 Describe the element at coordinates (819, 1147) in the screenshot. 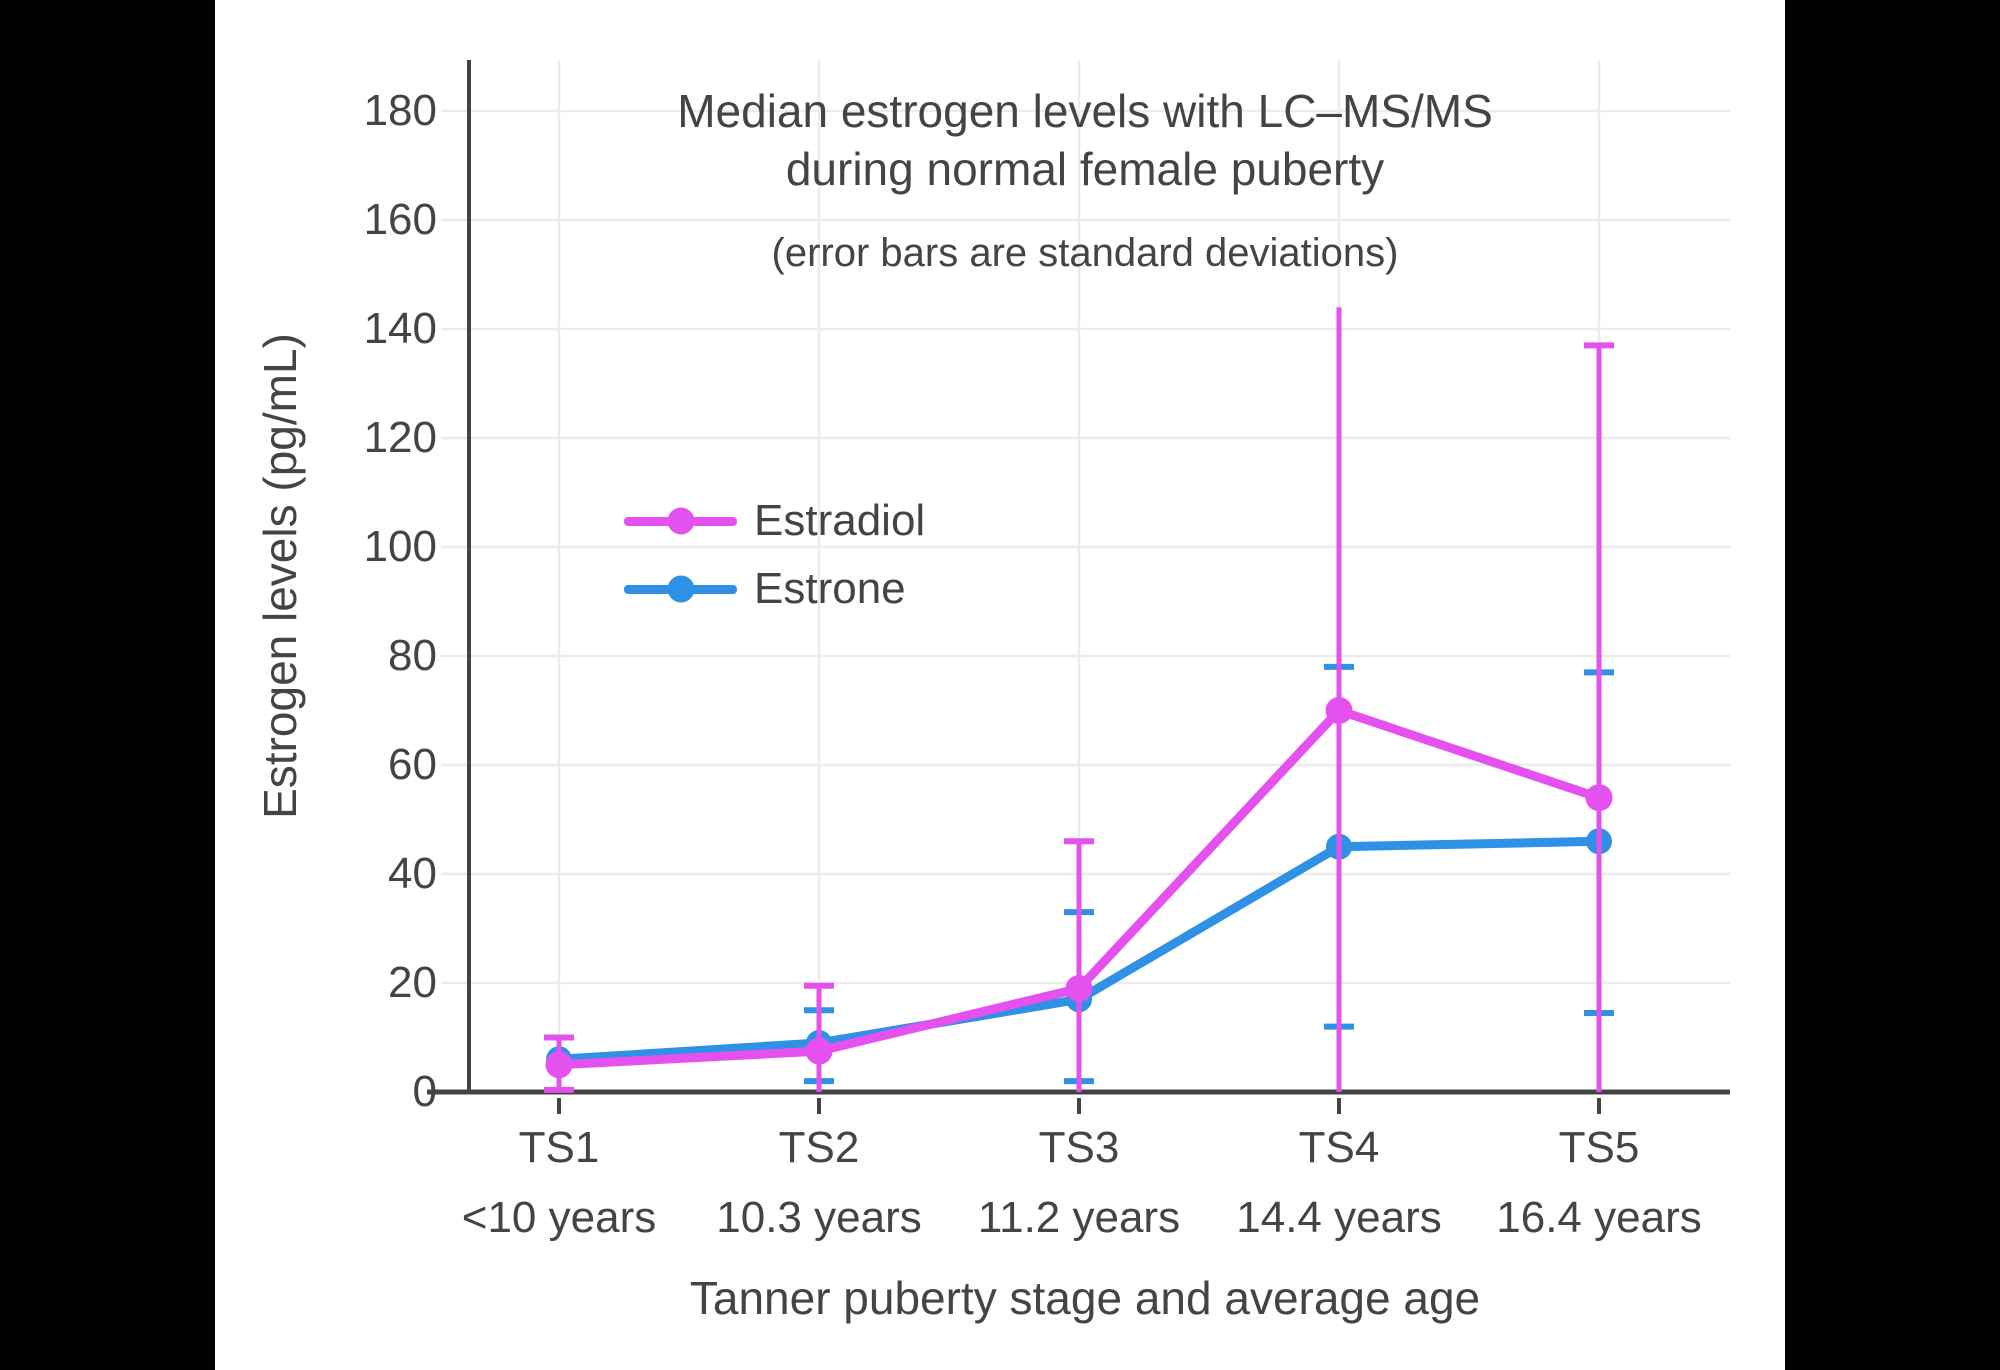

I see `x-tick-label-TS2: TS2` at that location.